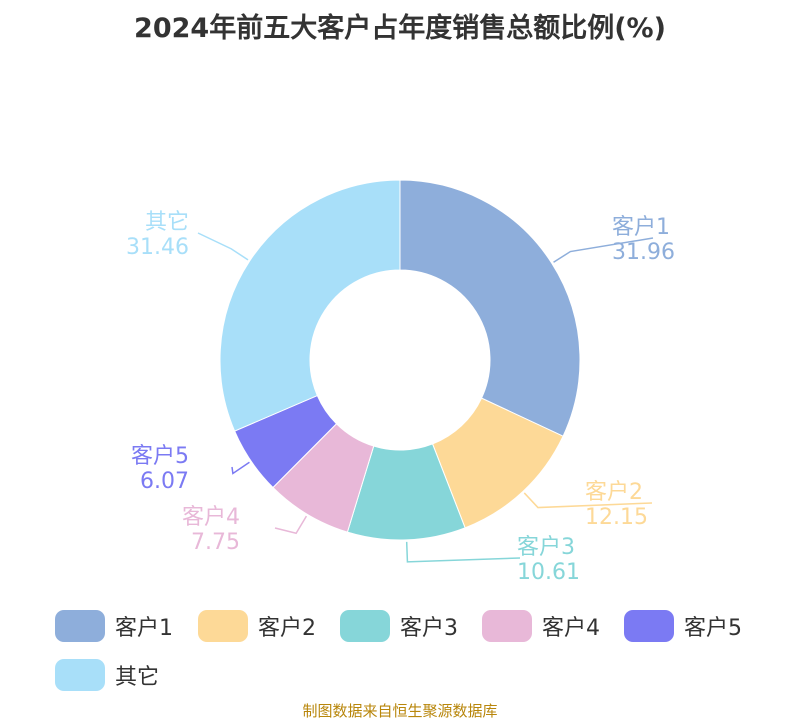 The image size is (800, 721). What do you see at coordinates (429, 628) in the screenshot?
I see `legend-label: 客户3` at bounding box center [429, 628].